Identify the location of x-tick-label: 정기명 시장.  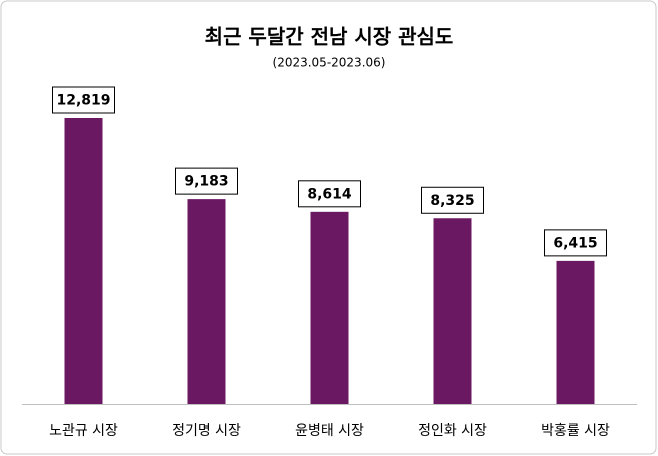
(206, 431).